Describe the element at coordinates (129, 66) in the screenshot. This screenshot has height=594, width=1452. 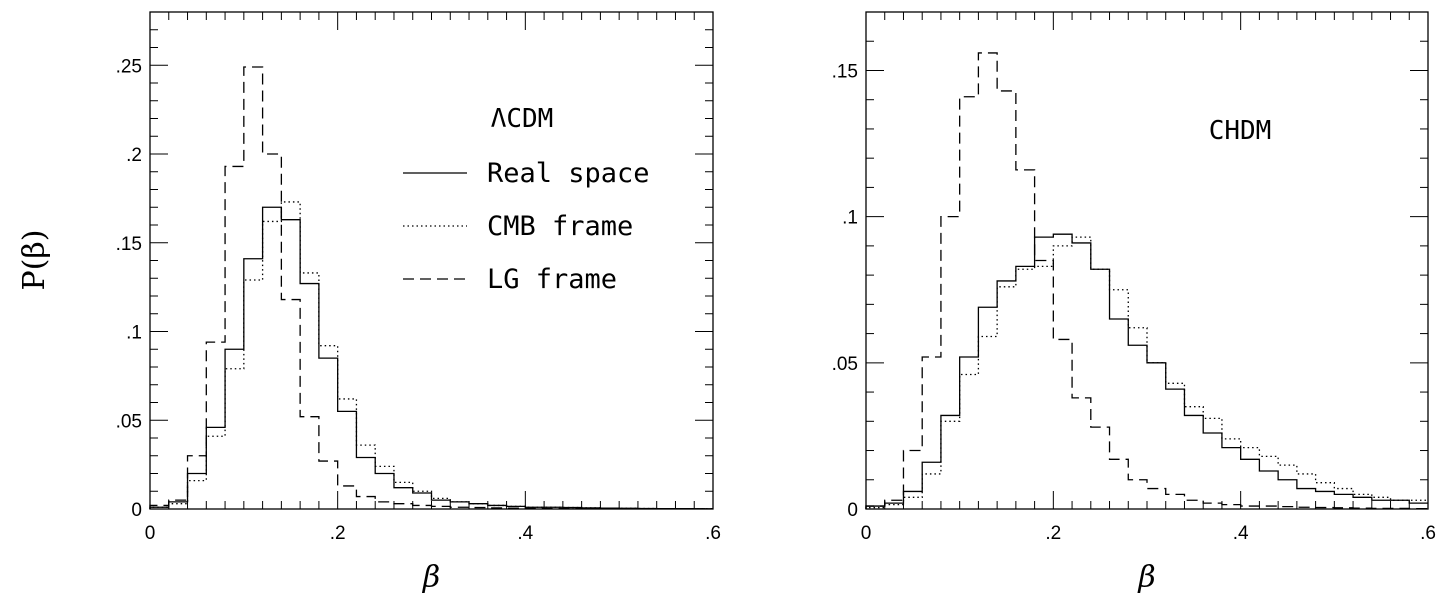
I see `y-tick-label: .25` at that location.